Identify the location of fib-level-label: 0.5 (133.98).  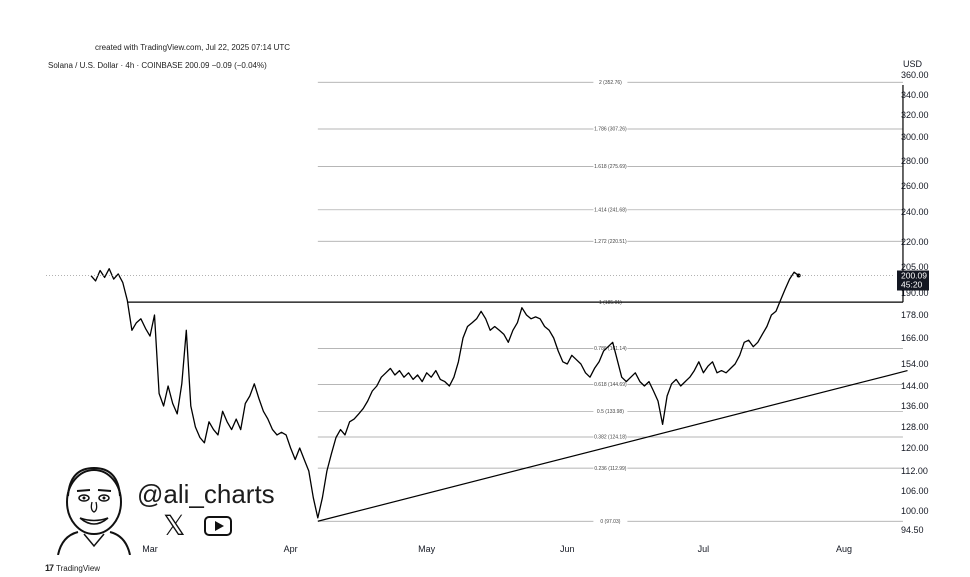
(610, 412).